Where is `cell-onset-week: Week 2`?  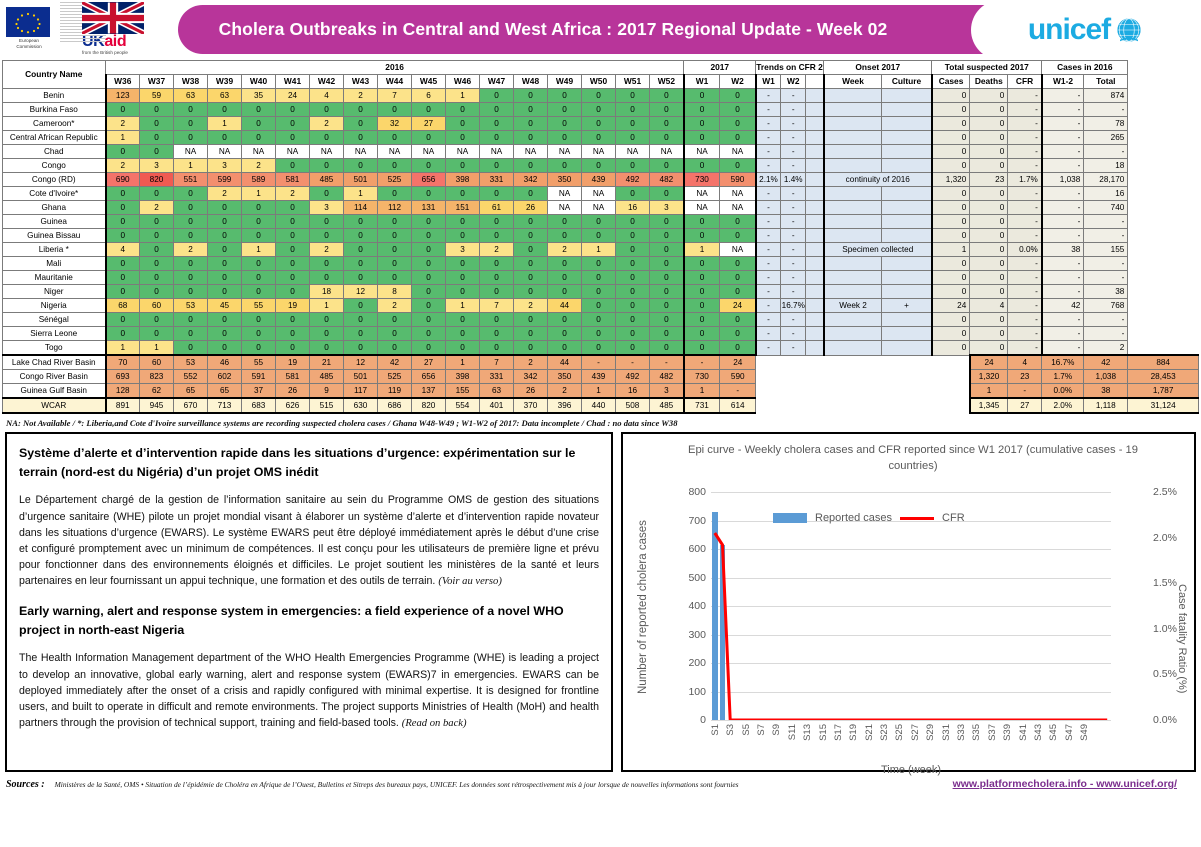 cell-onset-week: Week 2 is located at coordinates (852, 305).